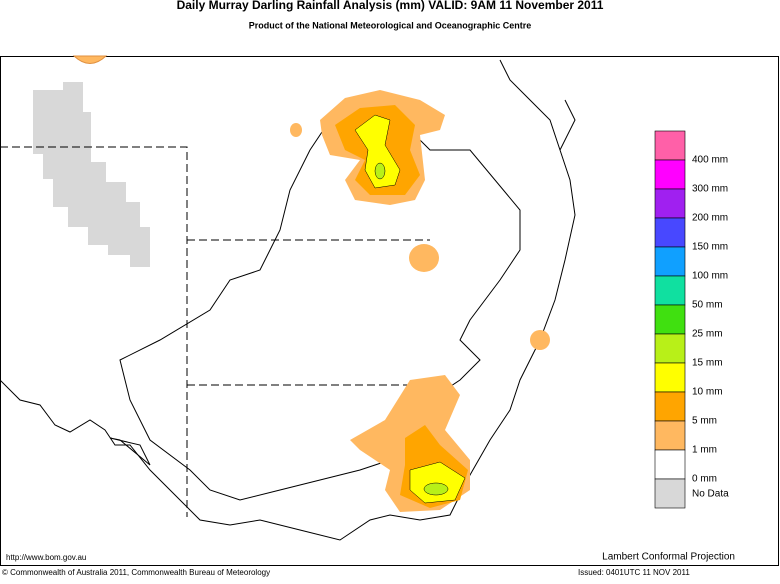 This screenshot has width=780, height=584. Describe the element at coordinates (704, 421) in the screenshot. I see `legend-label: 5 mm` at that location.